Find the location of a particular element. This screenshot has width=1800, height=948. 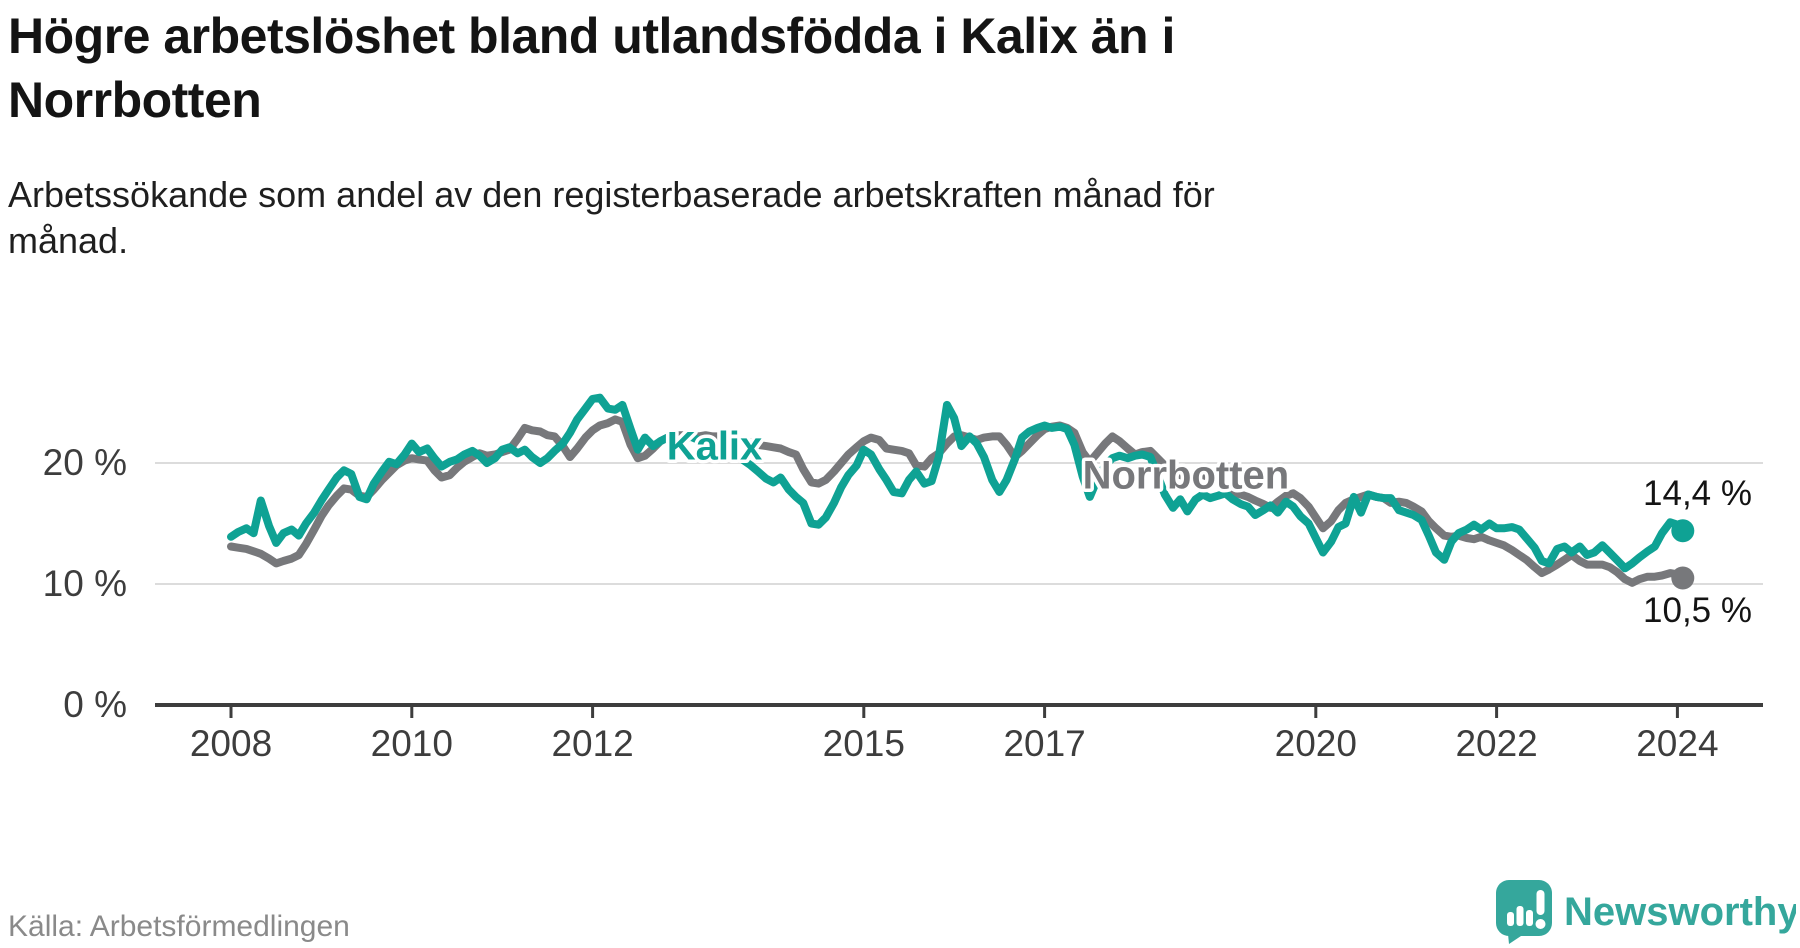

source-note: Källa: Arbetsförmedlingen is located at coordinates (179, 926).